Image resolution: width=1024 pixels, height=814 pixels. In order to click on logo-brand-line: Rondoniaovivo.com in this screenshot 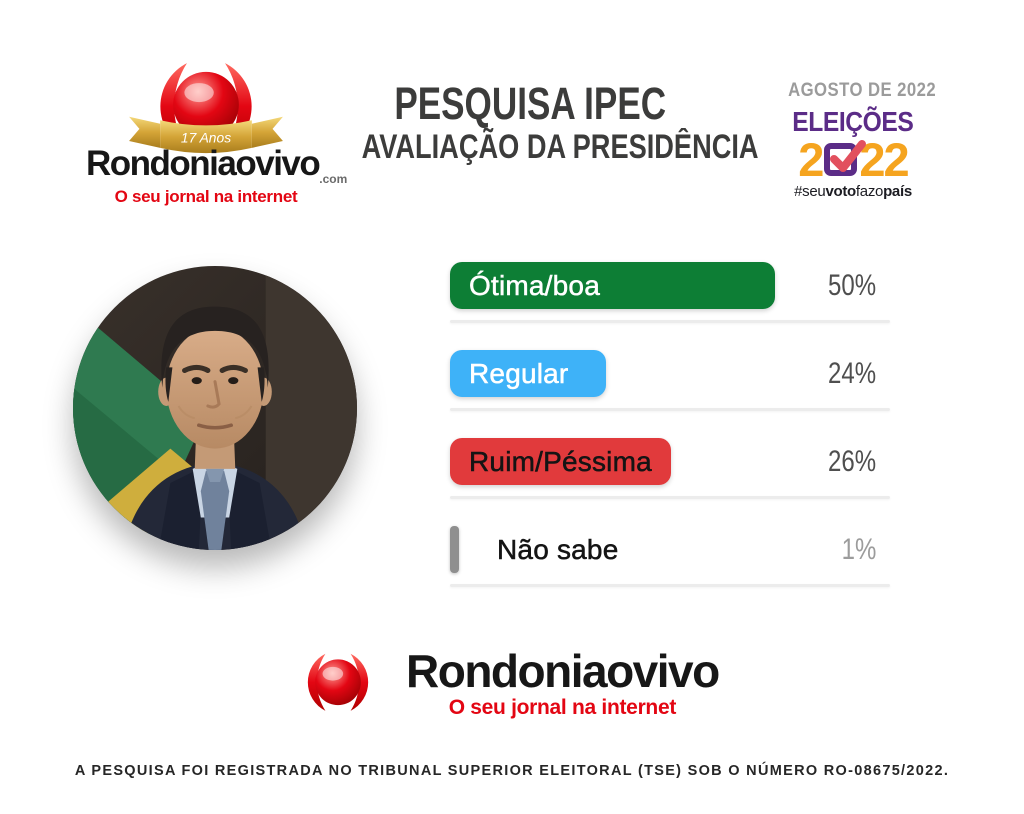, I will do `click(216, 164)`.